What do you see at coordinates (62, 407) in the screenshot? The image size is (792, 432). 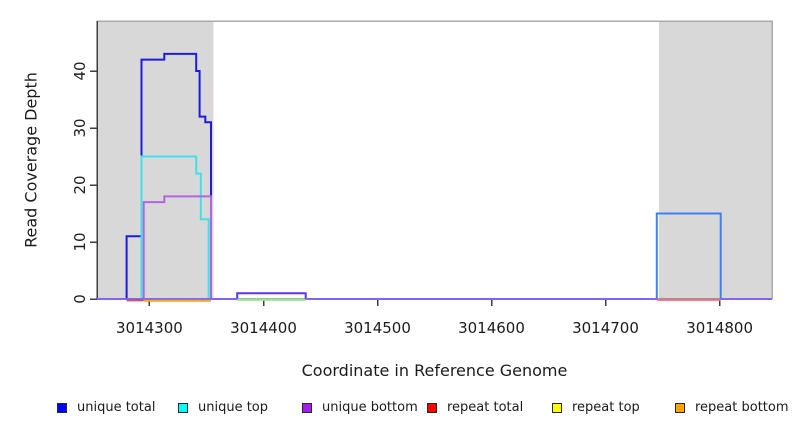 I see `legend-swatch-unique-total-icon` at bounding box center [62, 407].